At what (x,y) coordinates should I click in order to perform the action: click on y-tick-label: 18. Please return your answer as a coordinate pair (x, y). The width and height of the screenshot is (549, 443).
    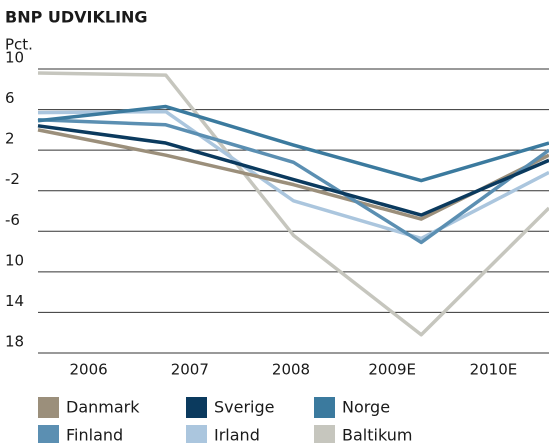
    Looking at the image, I should click on (14, 342).